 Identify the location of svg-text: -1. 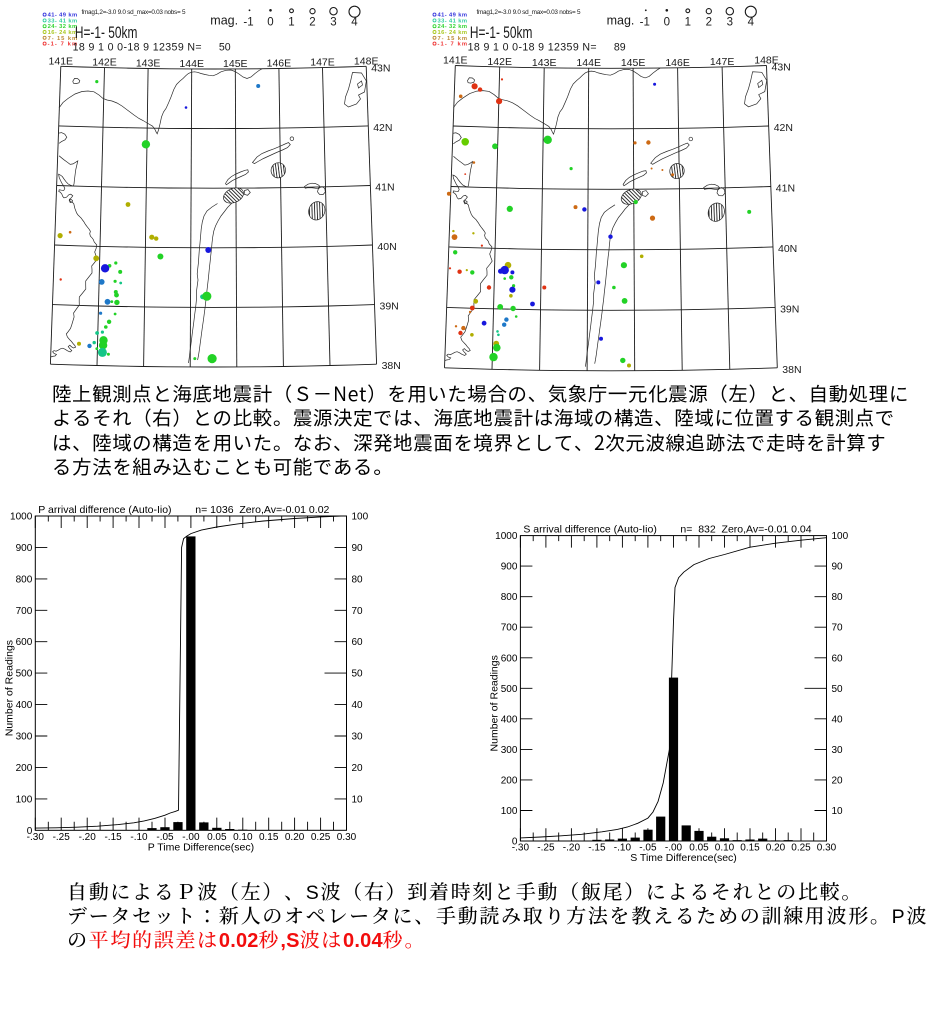
(248, 23).